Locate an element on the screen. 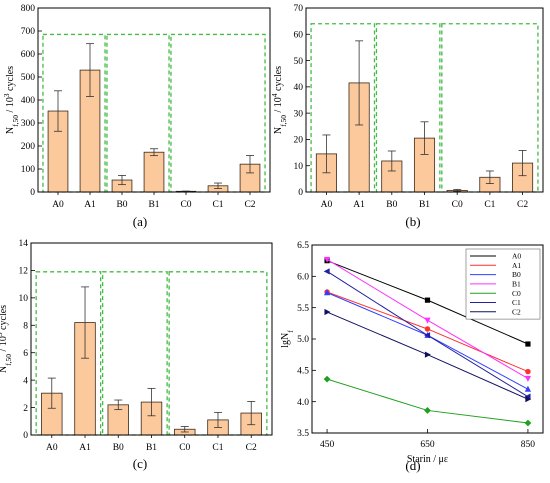  y-tick-label: 100 is located at coordinates (28, 170).